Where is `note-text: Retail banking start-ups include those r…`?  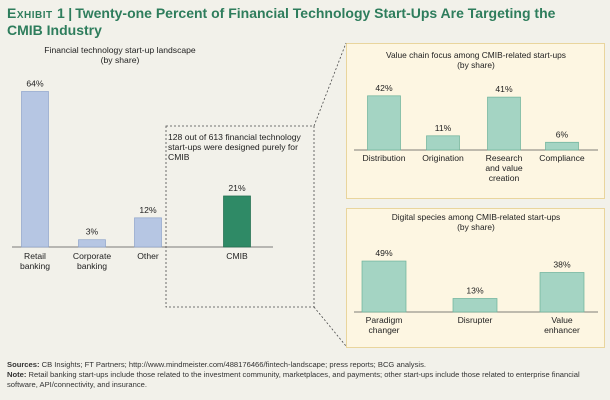
note-text: Retail banking start-ups include those r… is located at coordinates (293, 379).